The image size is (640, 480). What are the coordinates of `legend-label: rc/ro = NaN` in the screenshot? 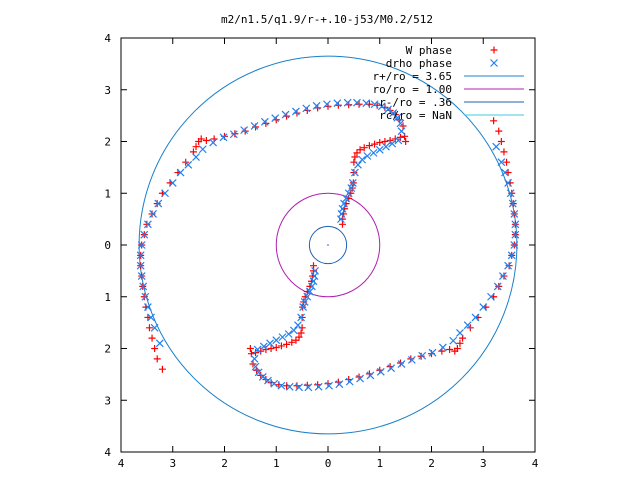 It's located at (415, 115).